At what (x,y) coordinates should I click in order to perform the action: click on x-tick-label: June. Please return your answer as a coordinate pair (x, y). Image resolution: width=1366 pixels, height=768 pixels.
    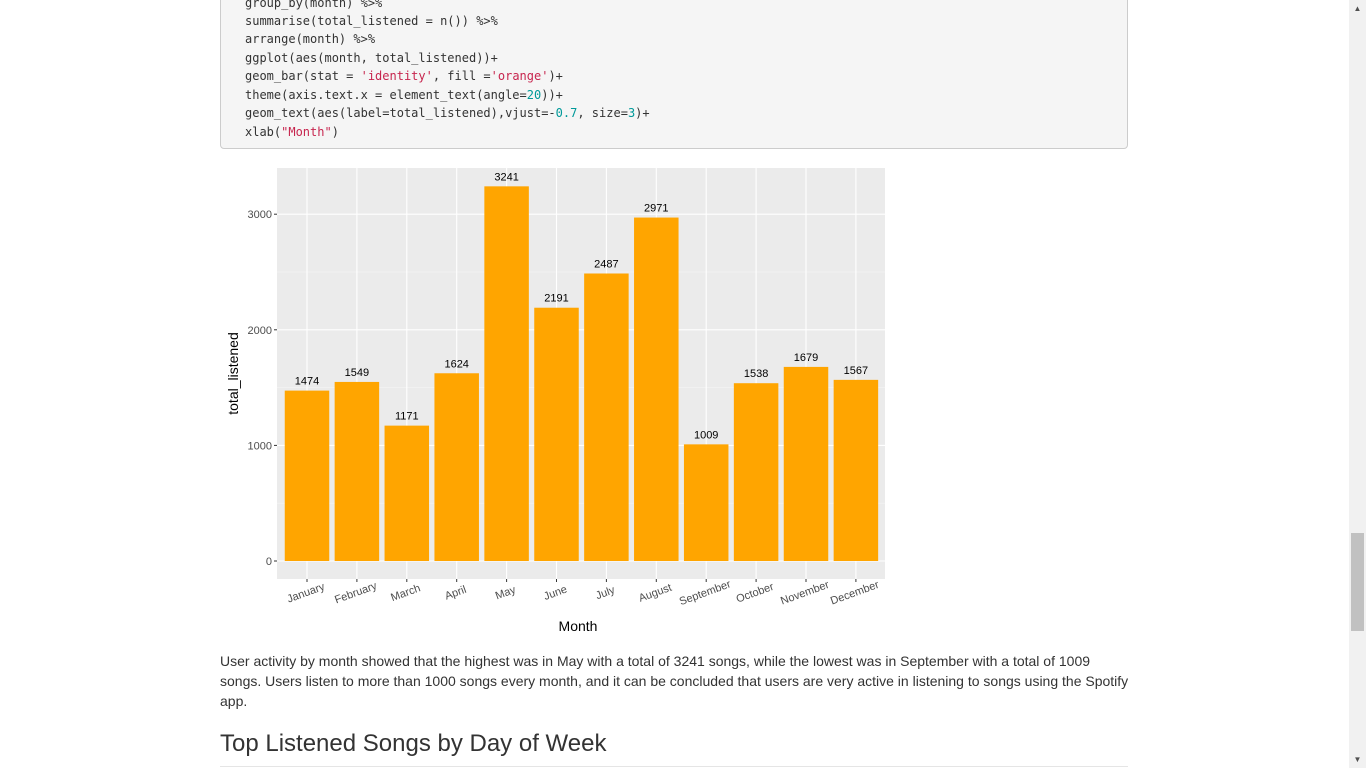
    Looking at the image, I should click on (555, 592).